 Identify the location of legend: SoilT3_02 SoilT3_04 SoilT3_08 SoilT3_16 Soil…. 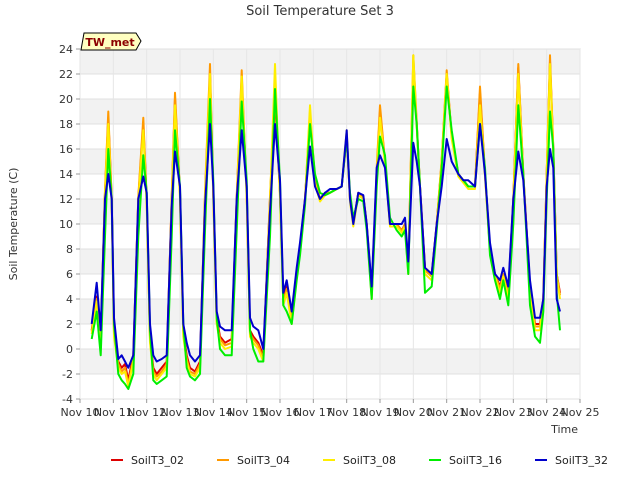
(359, 460).